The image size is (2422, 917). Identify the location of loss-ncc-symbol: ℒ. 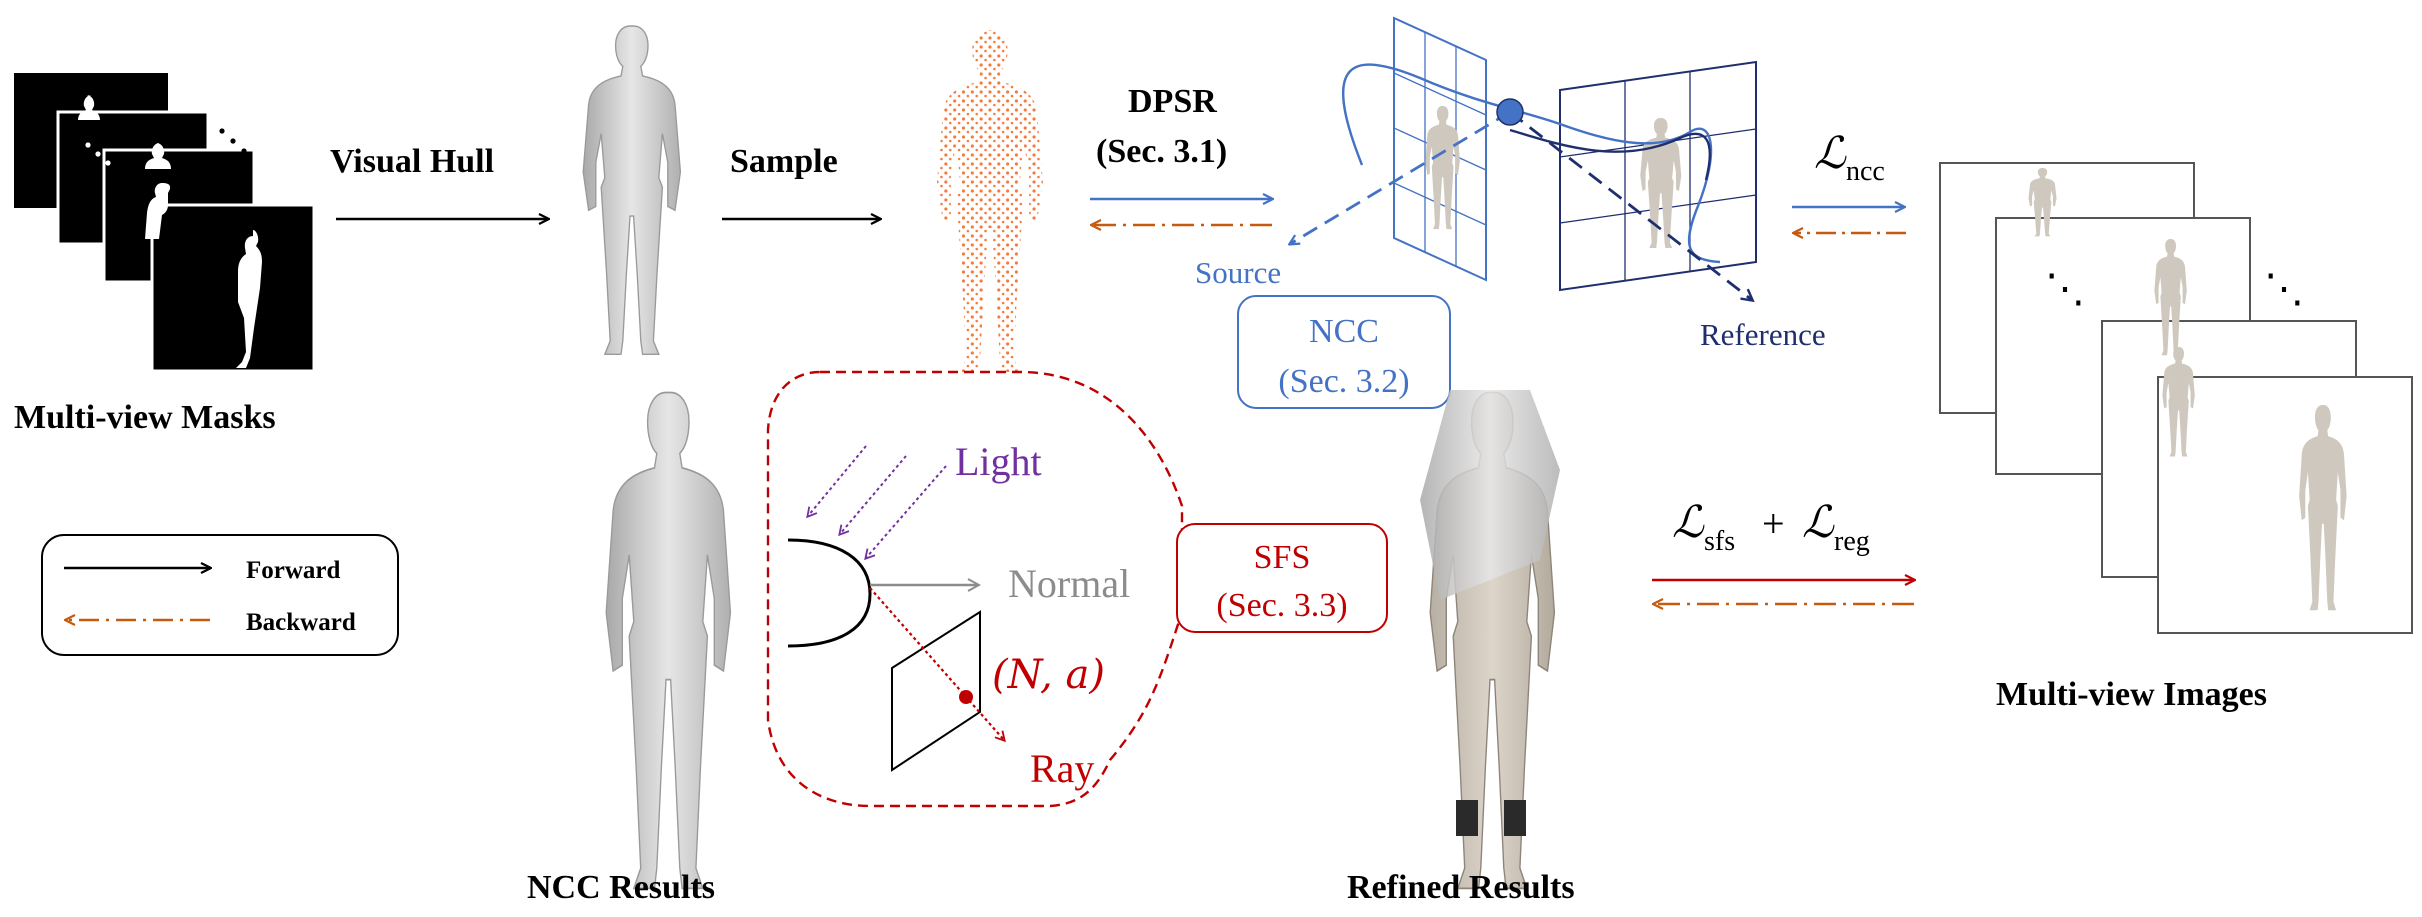
(1830, 153).